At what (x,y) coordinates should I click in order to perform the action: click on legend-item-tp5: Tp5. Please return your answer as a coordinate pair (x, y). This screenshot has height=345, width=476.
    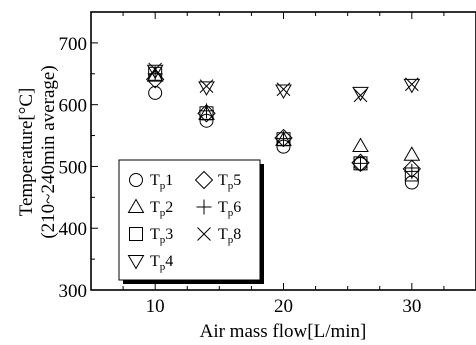
    Looking at the image, I should click on (217, 181).